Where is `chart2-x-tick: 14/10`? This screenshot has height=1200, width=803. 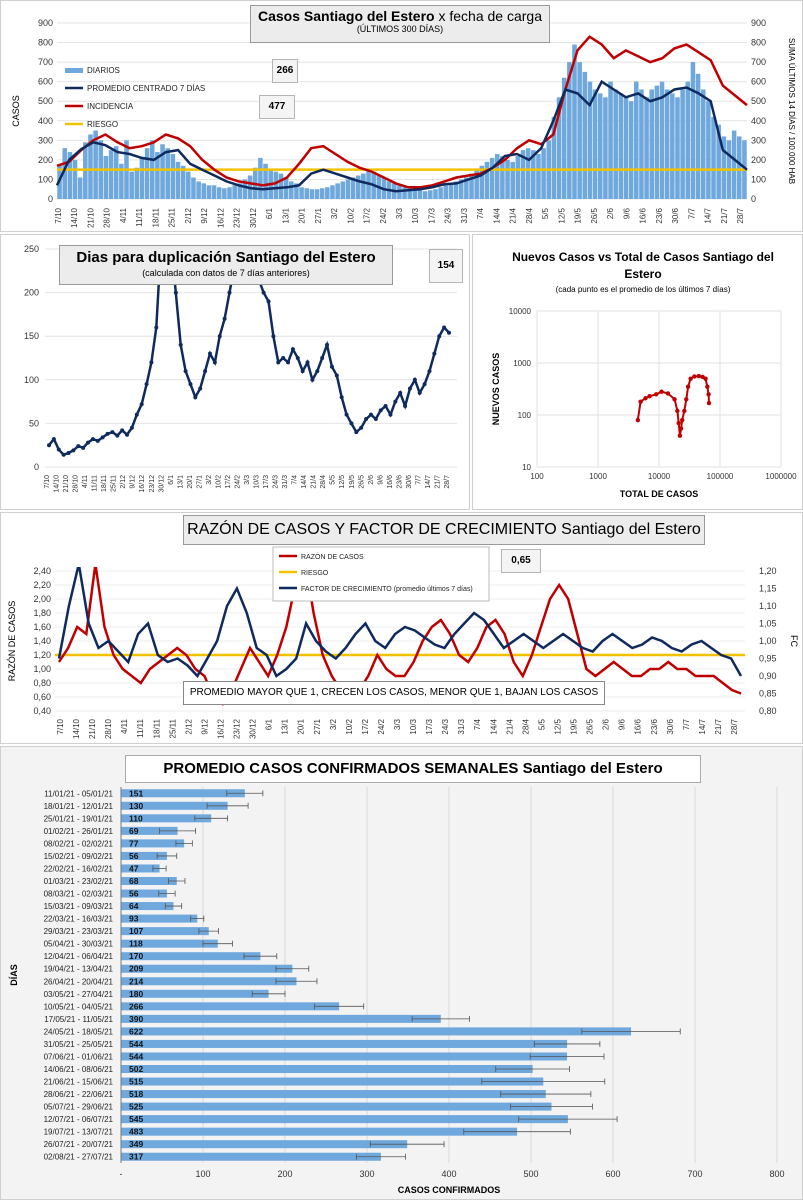 chart2-x-tick: 14/10 is located at coordinates (57, 484).